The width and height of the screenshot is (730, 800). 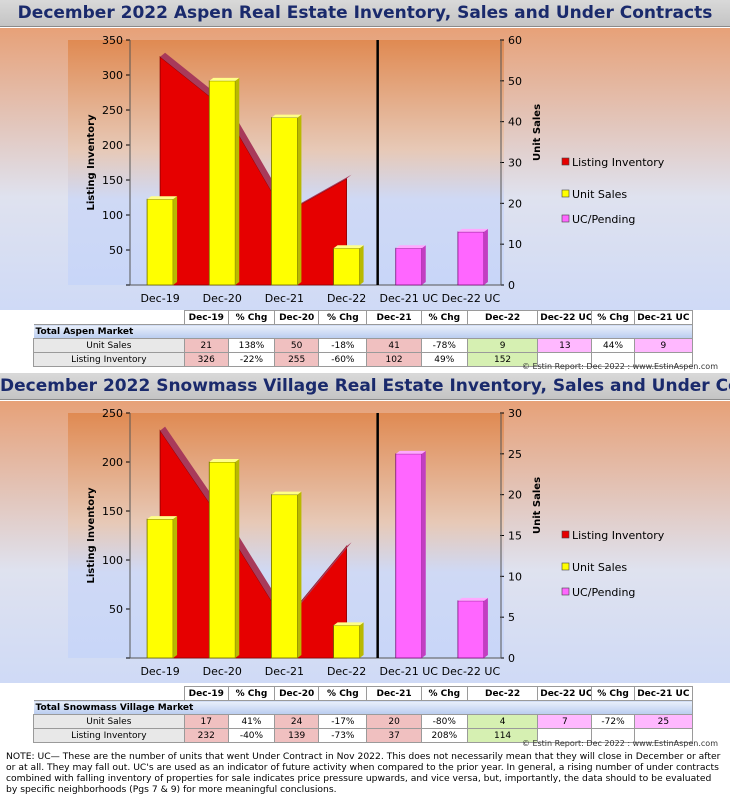 What do you see at coordinates (663, 693) in the screenshot?
I see `table-header: Dec-21 UC` at bounding box center [663, 693].